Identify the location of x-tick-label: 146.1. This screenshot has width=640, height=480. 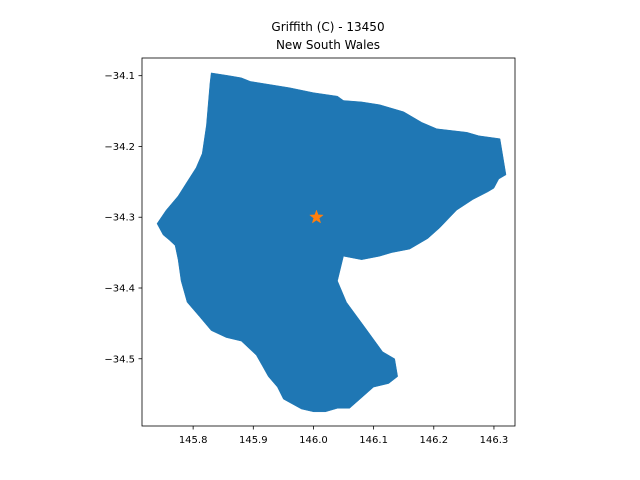
(373, 440).